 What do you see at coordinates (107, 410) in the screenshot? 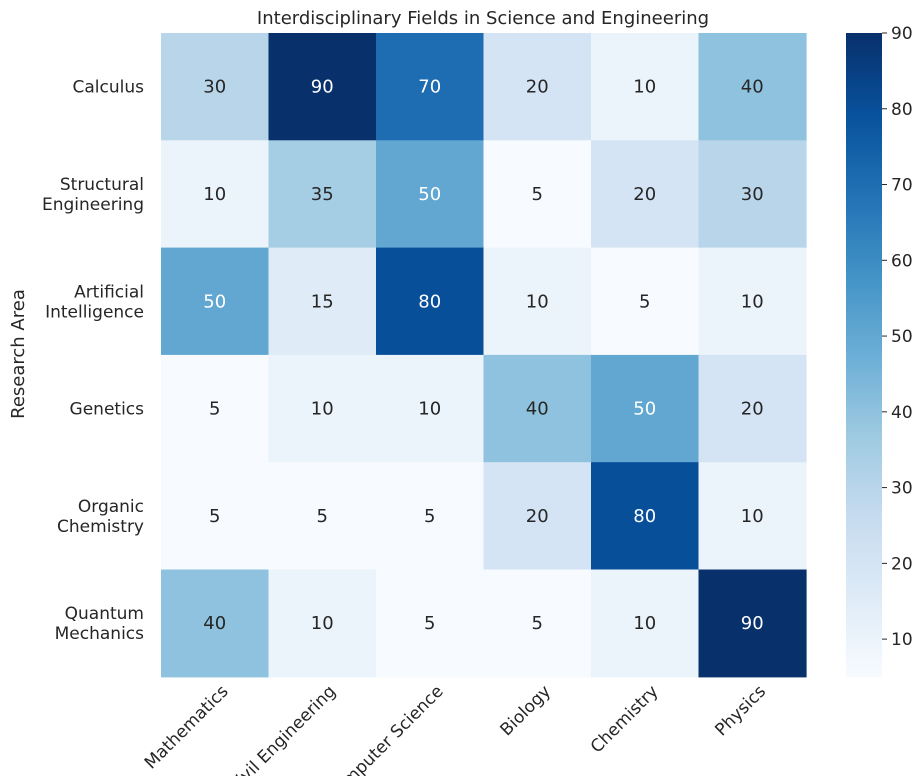
I see `y-tick-label: Genetics` at bounding box center [107, 410].